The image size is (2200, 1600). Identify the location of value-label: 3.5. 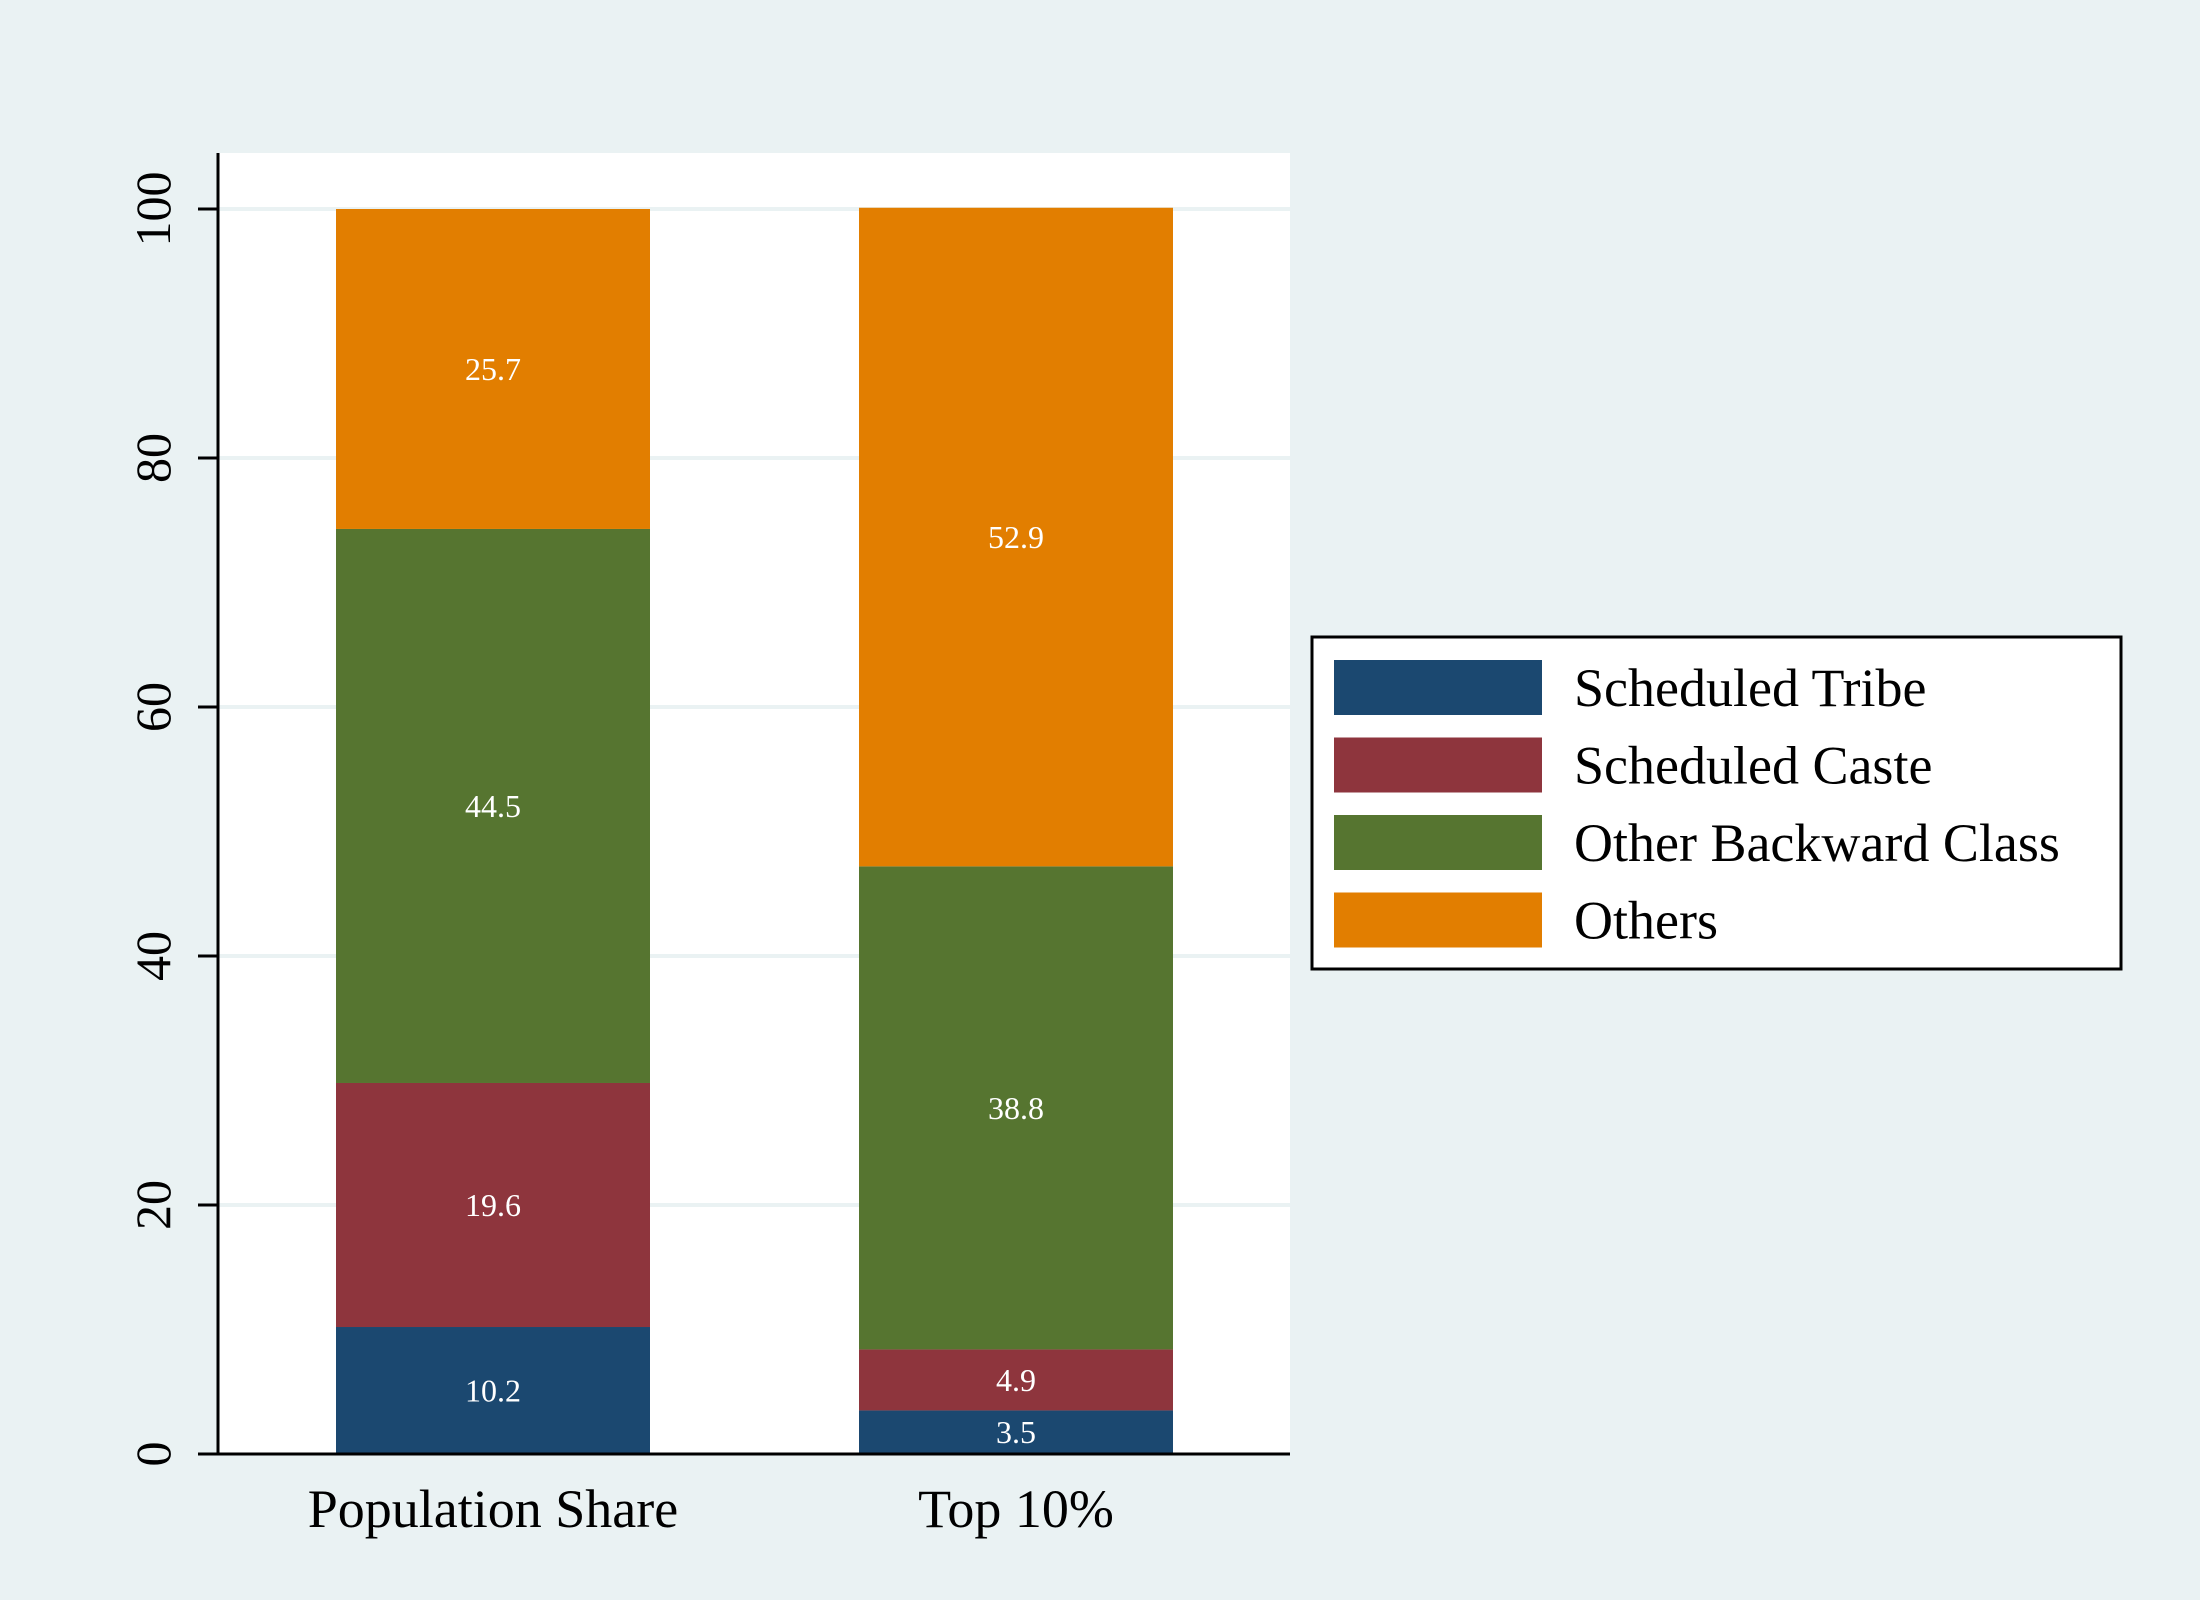
(1016, 1432).